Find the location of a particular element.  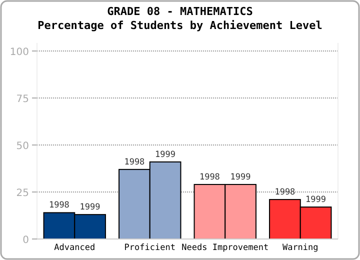

x-tick-label: Advanced is located at coordinates (75, 248).